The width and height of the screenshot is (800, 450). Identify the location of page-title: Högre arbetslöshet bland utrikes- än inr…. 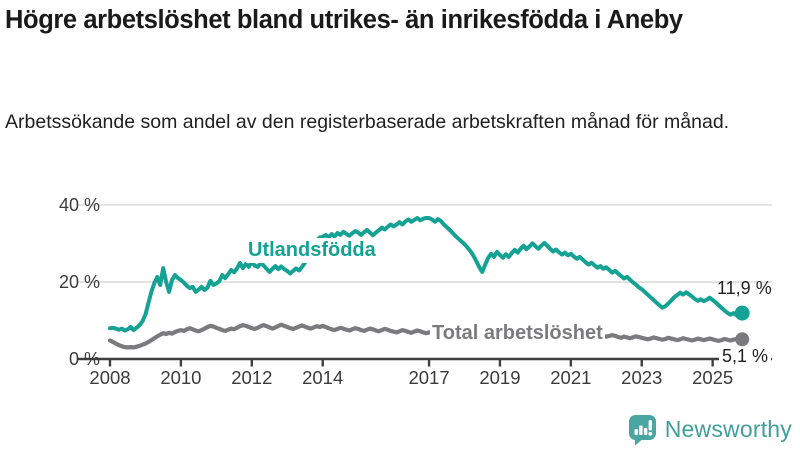
(344, 20).